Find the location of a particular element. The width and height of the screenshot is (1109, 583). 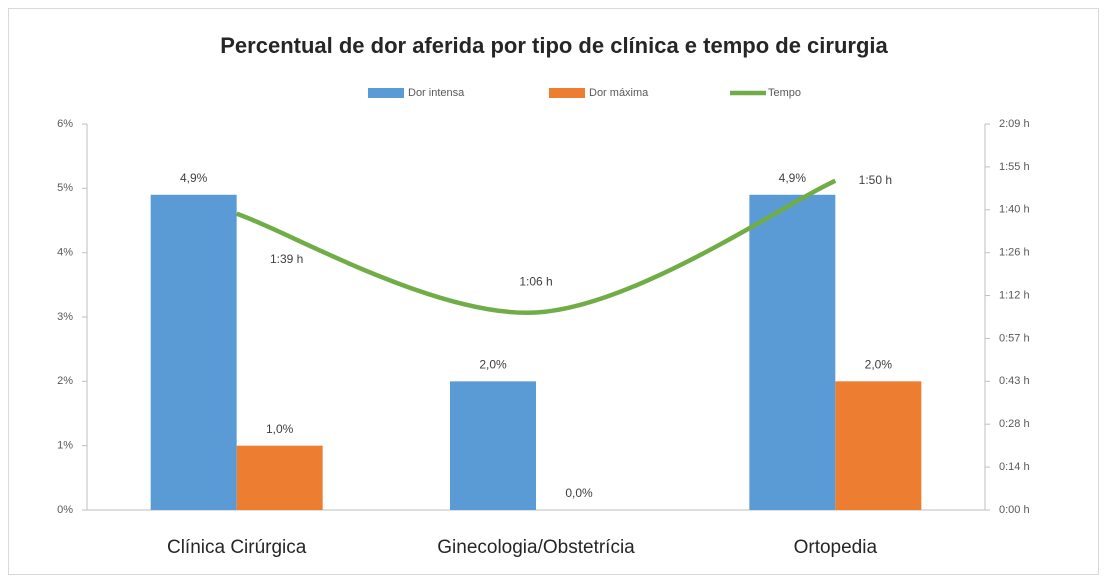

y-tick-label: 2% is located at coordinates (65, 381).